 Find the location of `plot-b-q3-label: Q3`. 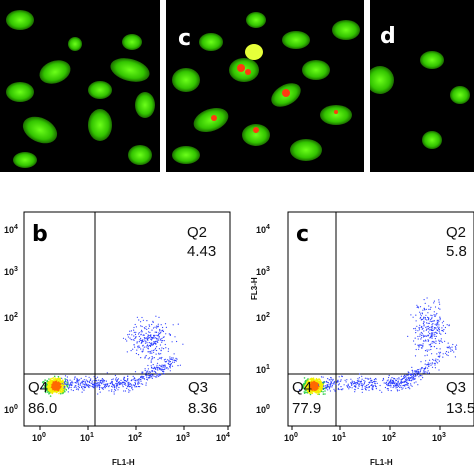

plot-b-q3-label: Q3 is located at coordinates (198, 387).